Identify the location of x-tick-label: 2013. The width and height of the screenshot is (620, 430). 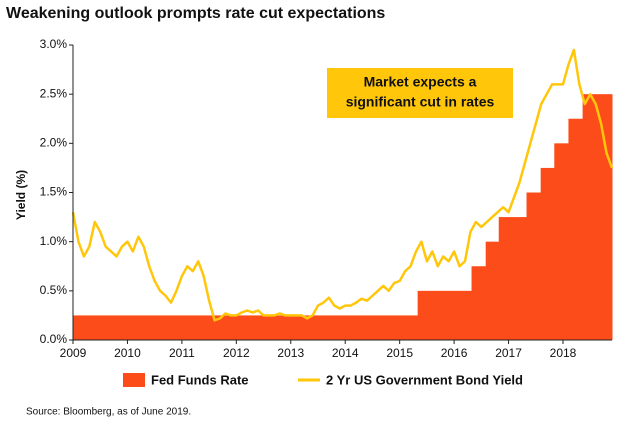
(290, 353).